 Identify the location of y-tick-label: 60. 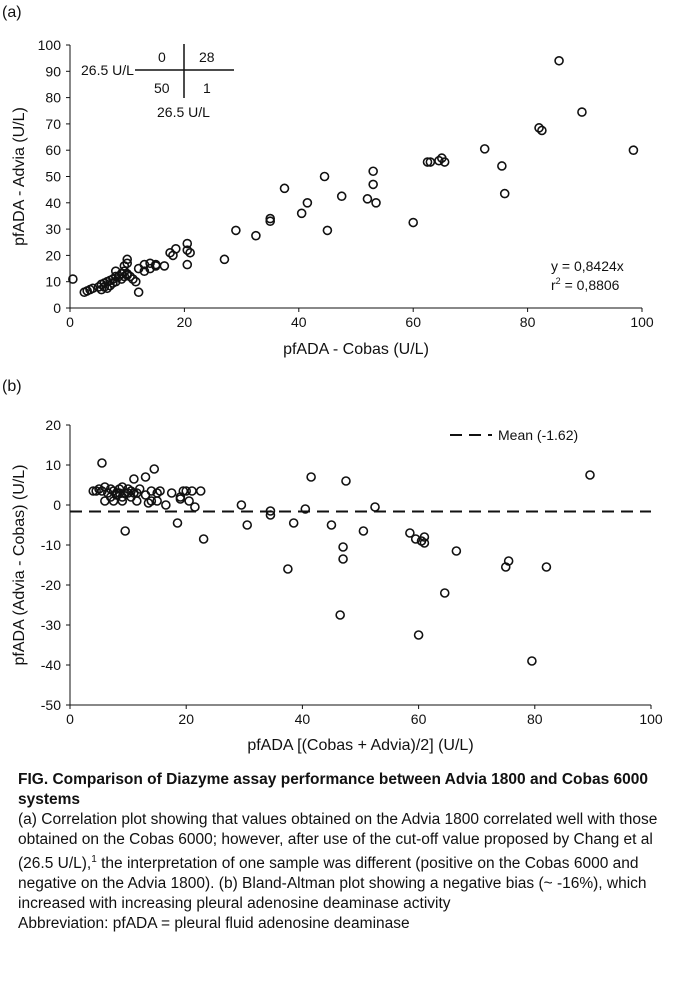
(53, 150).